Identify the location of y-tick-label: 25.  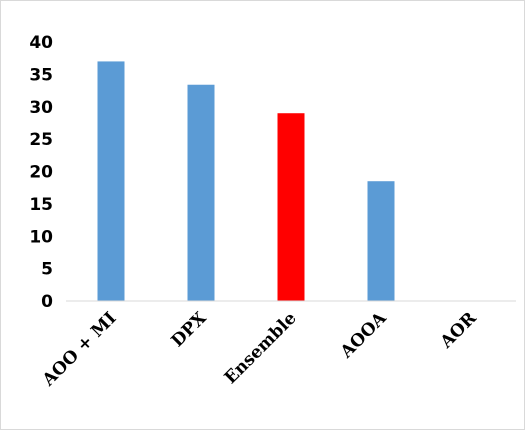
(41, 140).